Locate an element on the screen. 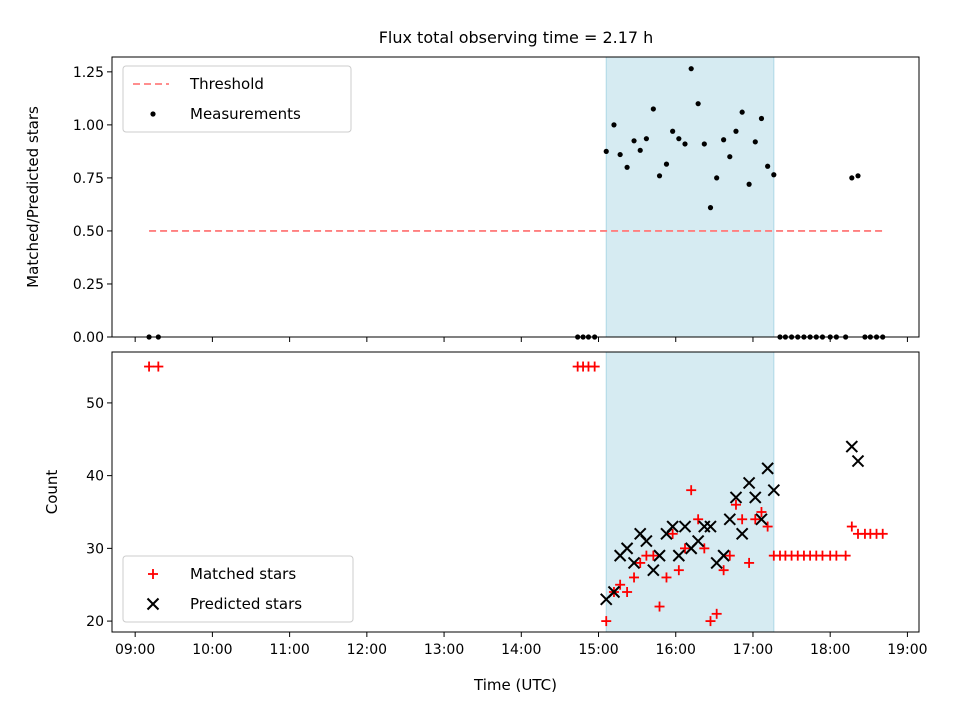  top-y-tick-label: 0.00 is located at coordinates (88, 338).